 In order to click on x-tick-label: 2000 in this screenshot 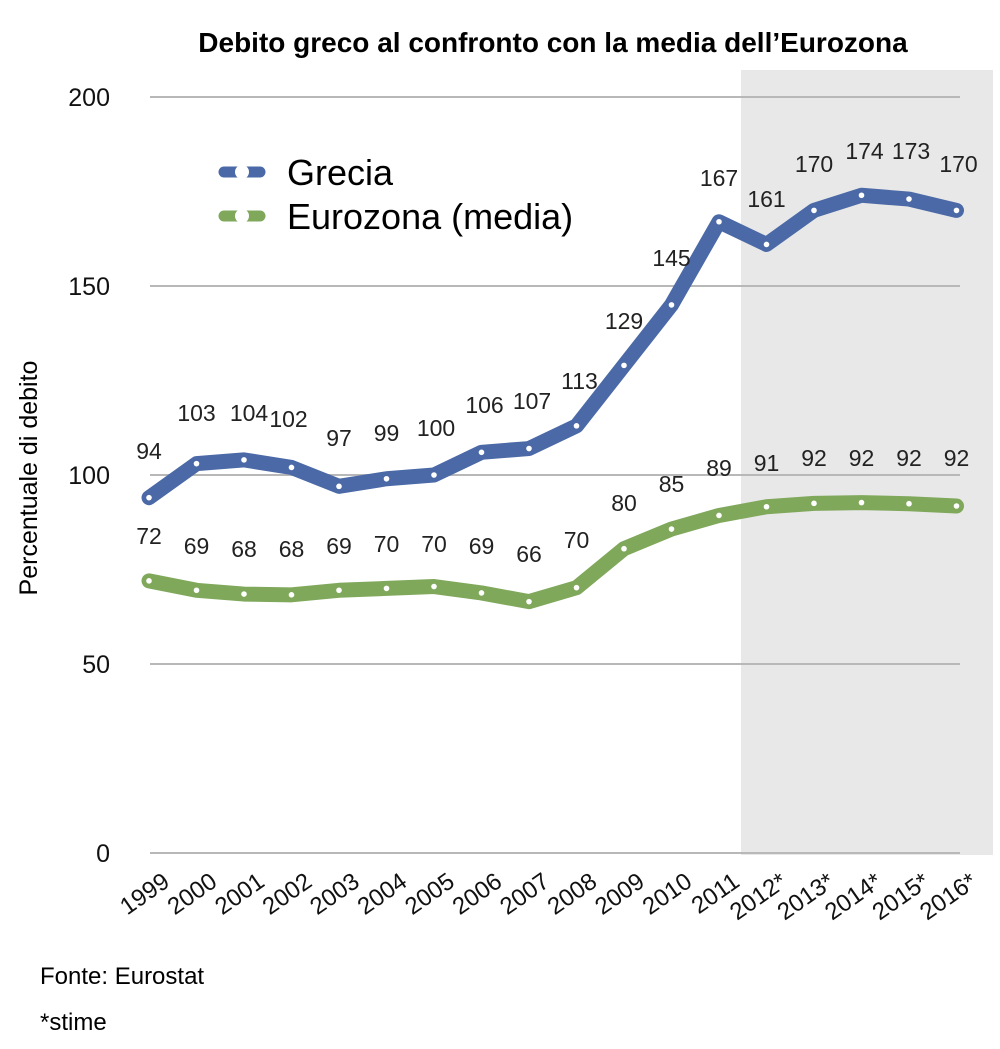, I will do `click(192, 894)`.